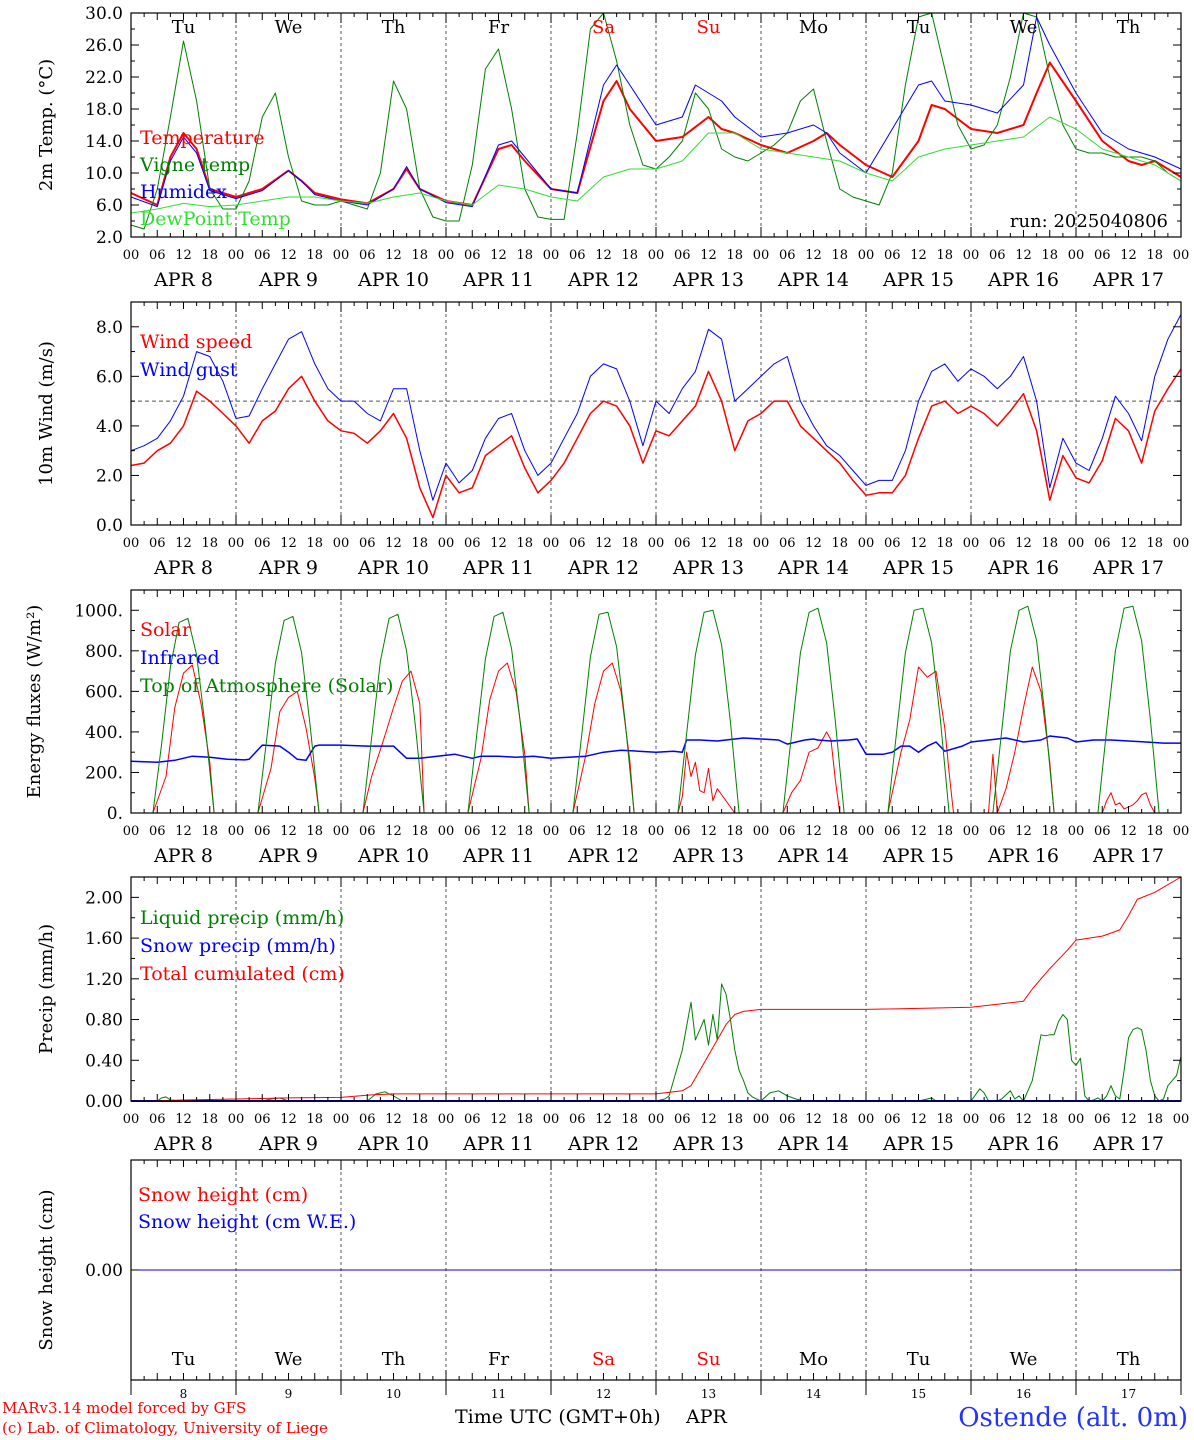  What do you see at coordinates (238, 946) in the screenshot?
I see `legend-entry: Snow precip (mm/h)` at bounding box center [238, 946].